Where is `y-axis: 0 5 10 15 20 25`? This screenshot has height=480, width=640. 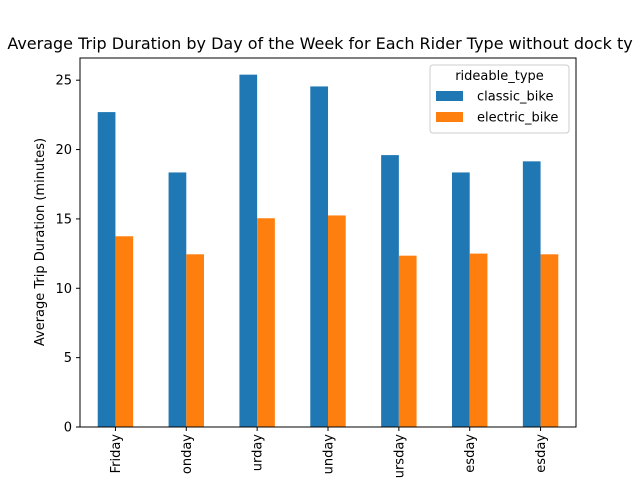
y-axis: 0 5 10 15 20 25 is located at coordinates (67, 255).